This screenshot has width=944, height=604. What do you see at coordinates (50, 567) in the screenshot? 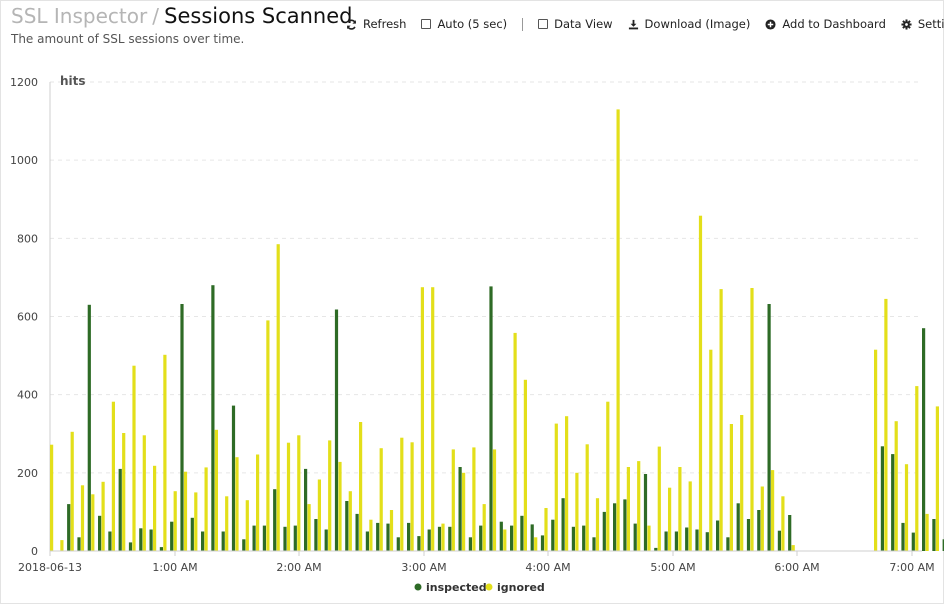
I see `x-tick-label: 2018-06-13` at bounding box center [50, 567].